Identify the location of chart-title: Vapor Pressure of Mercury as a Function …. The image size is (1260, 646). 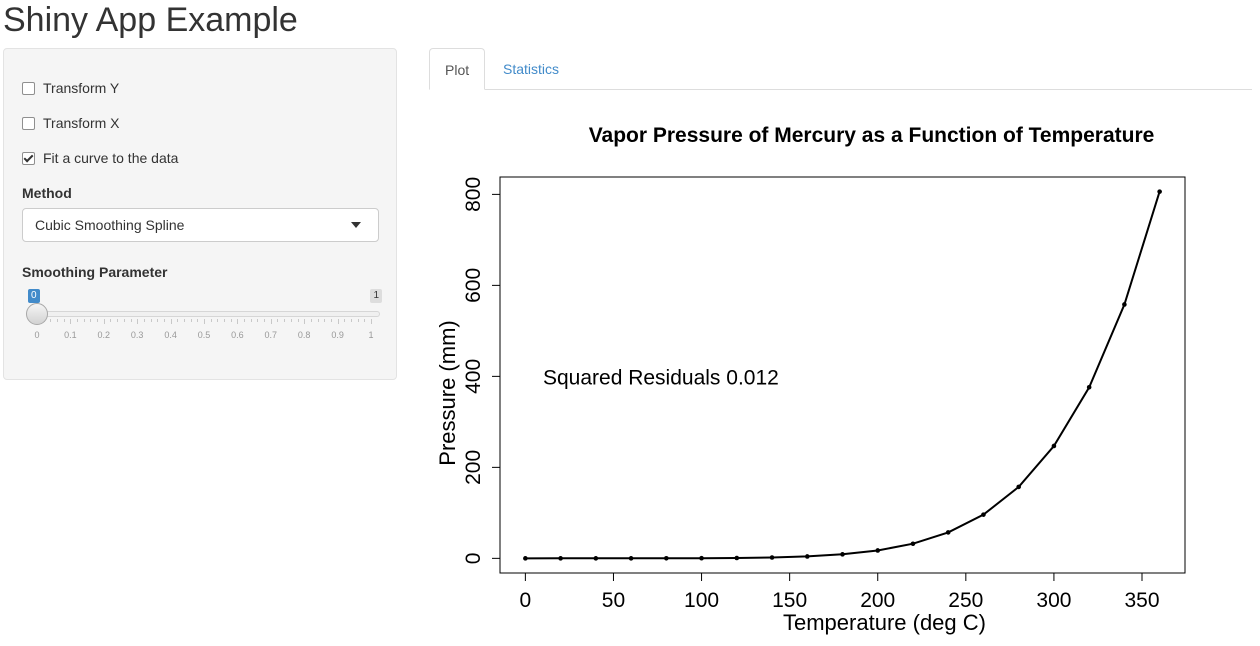
(872, 135).